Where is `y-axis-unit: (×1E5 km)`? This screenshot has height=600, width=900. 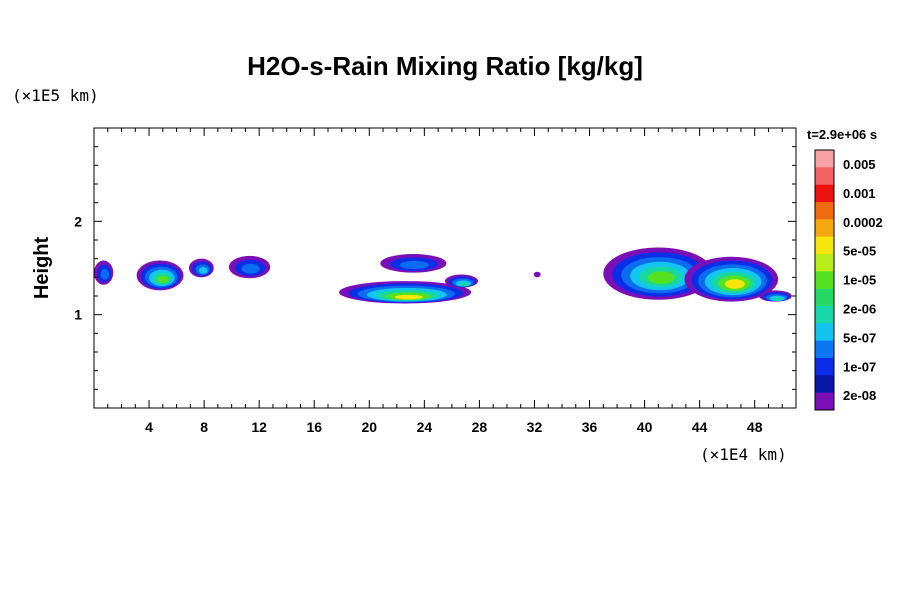
y-axis-unit: (×1E5 km) is located at coordinates (55, 95).